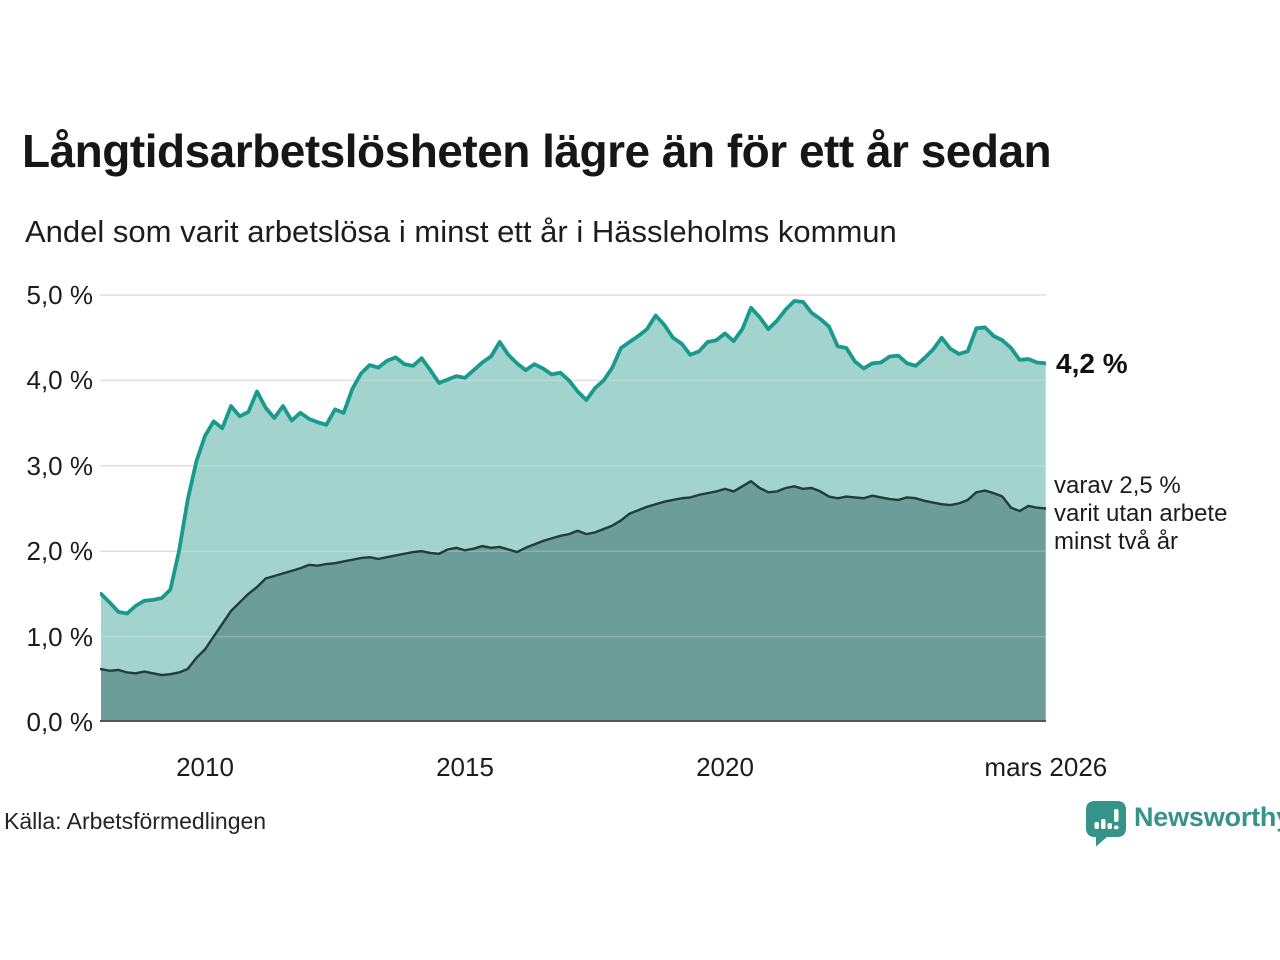 Image resolution: width=1280 pixels, height=960 pixels. What do you see at coordinates (1116, 815) in the screenshot?
I see `exclamation-bar-icon` at bounding box center [1116, 815].